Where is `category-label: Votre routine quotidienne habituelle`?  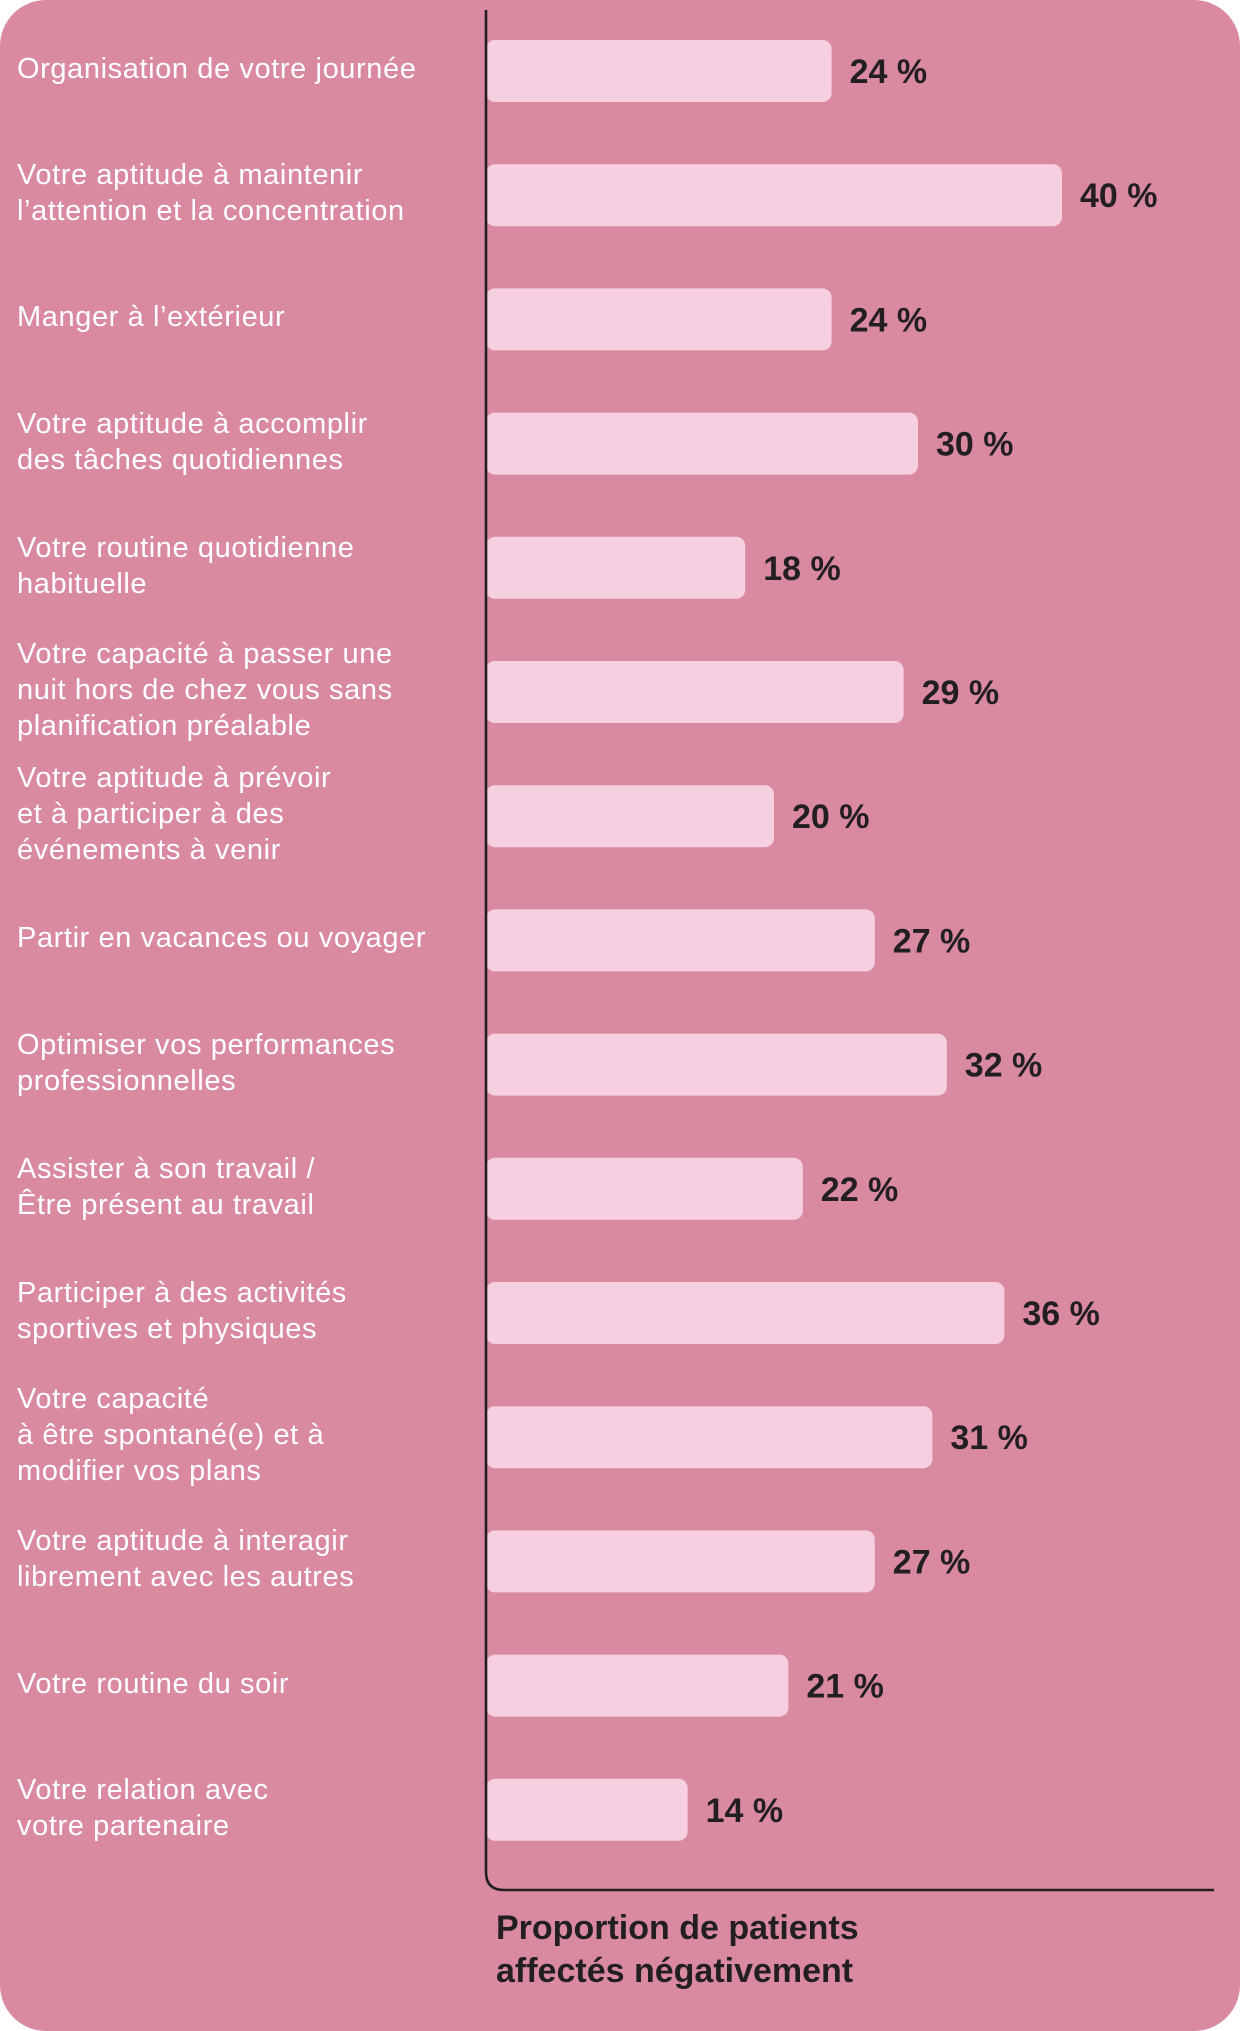 category-label: Votre routine quotidienne habituelle is located at coordinates (186, 565).